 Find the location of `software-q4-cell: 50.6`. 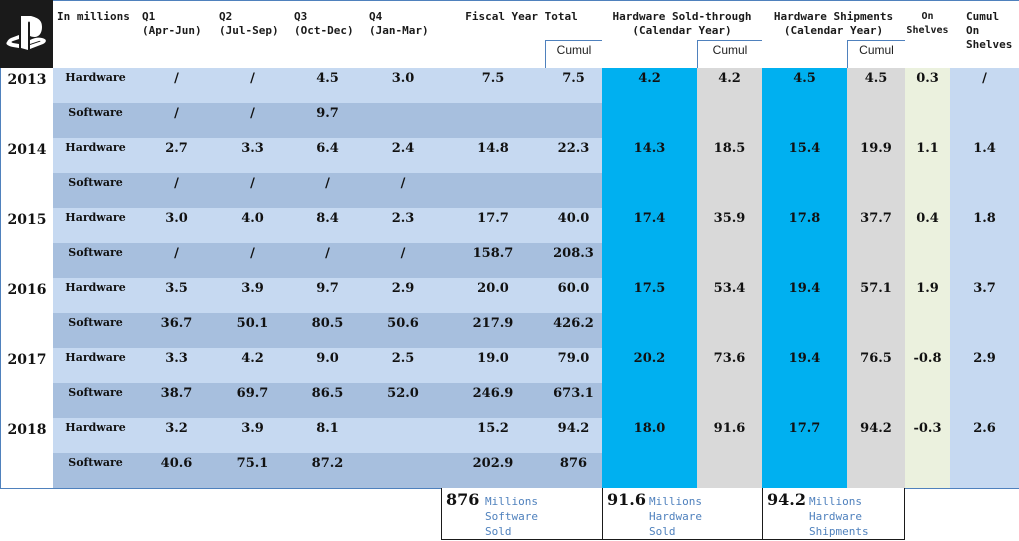

software-q4-cell: 50.6 is located at coordinates (403, 331).